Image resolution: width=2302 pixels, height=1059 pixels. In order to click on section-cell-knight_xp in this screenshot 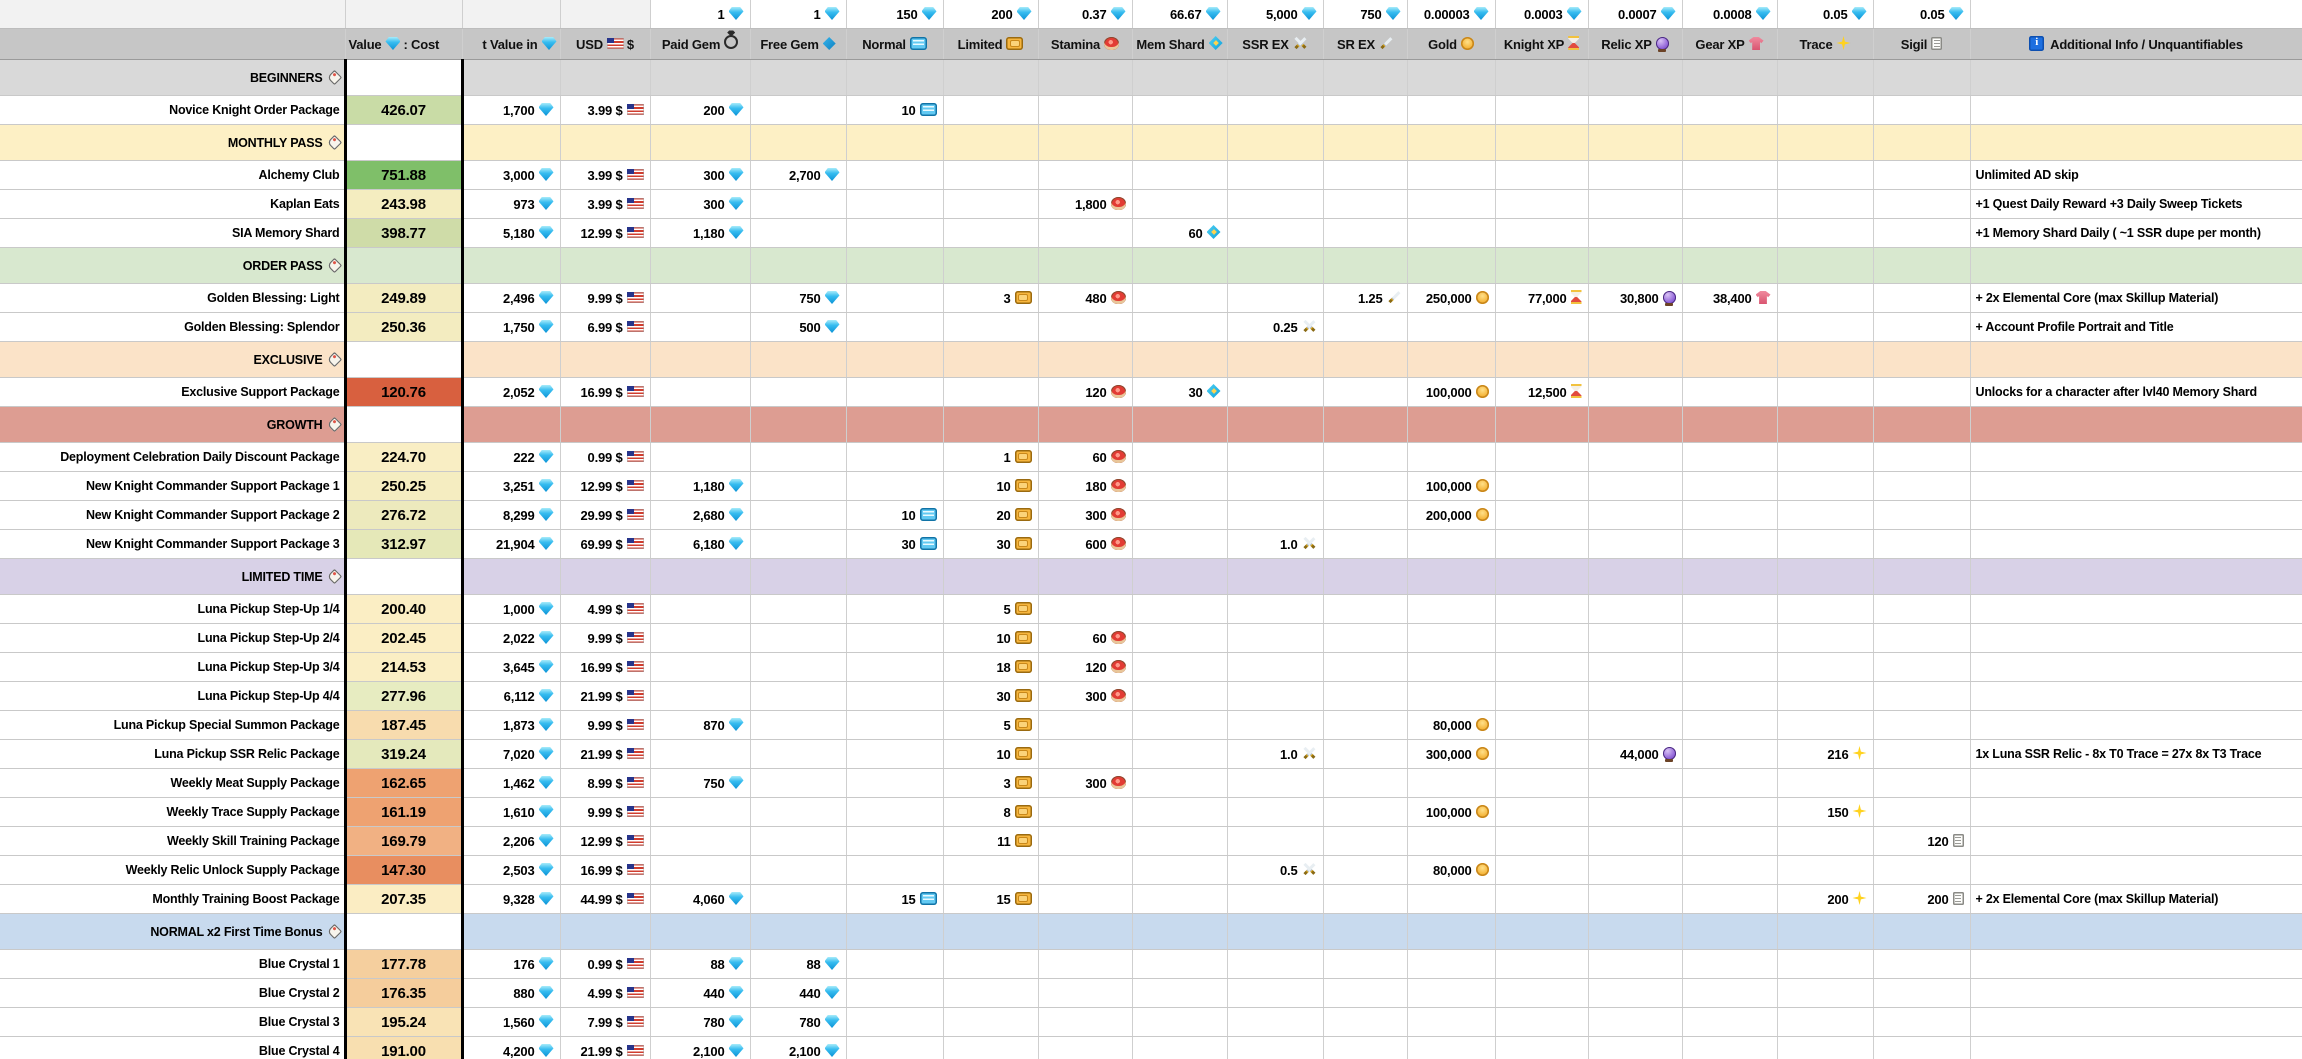, I will do `click(1542, 77)`.